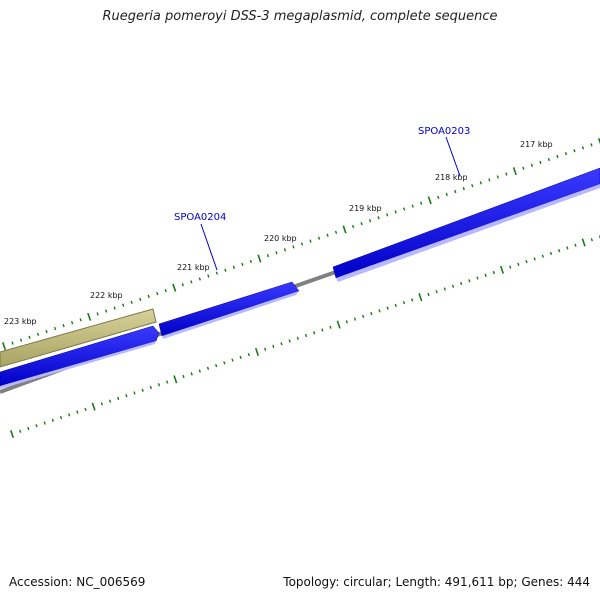 The image size is (600, 600). What do you see at coordinates (193, 267) in the screenshot?
I see `tick-label-221: 221 kbp` at bounding box center [193, 267].